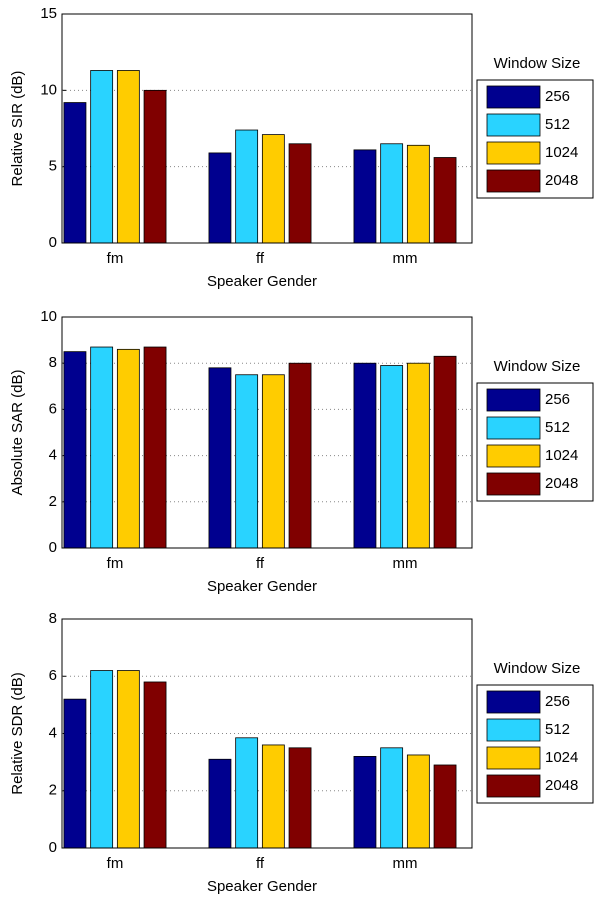 This screenshot has width=595, height=903. I want to click on y-tick-label: 5, so click(53, 166).